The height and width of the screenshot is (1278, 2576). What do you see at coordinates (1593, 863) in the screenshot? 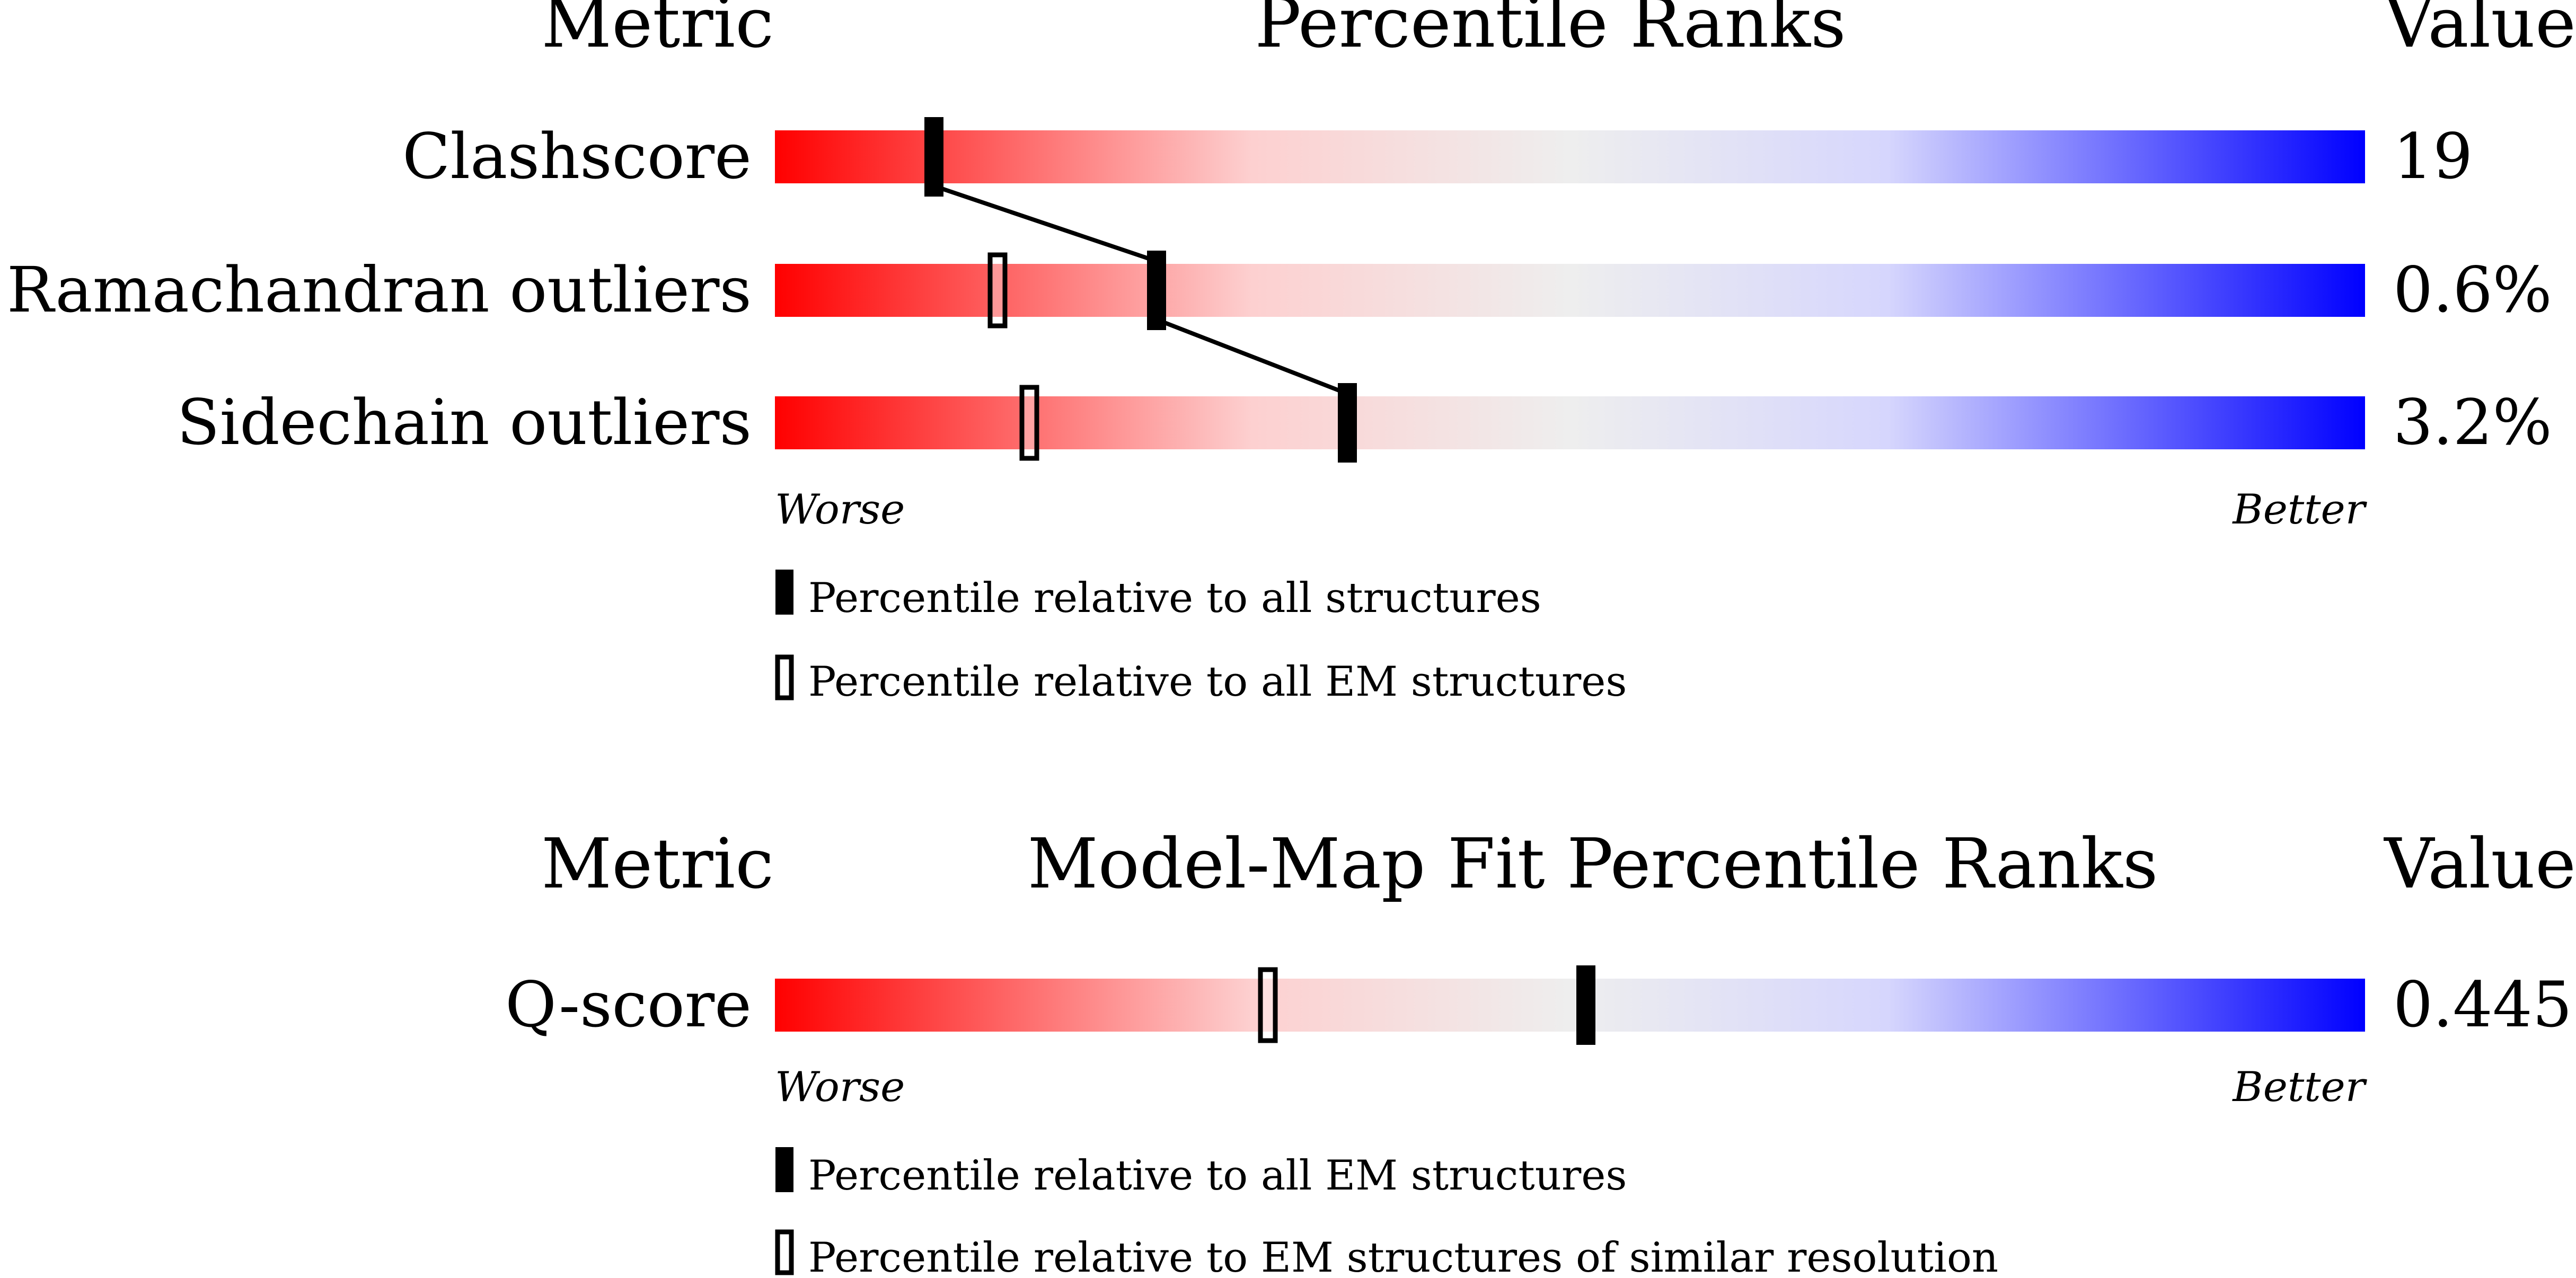
I see `panel-title: Model-Map Fit Percentile Ranks` at bounding box center [1593, 863].